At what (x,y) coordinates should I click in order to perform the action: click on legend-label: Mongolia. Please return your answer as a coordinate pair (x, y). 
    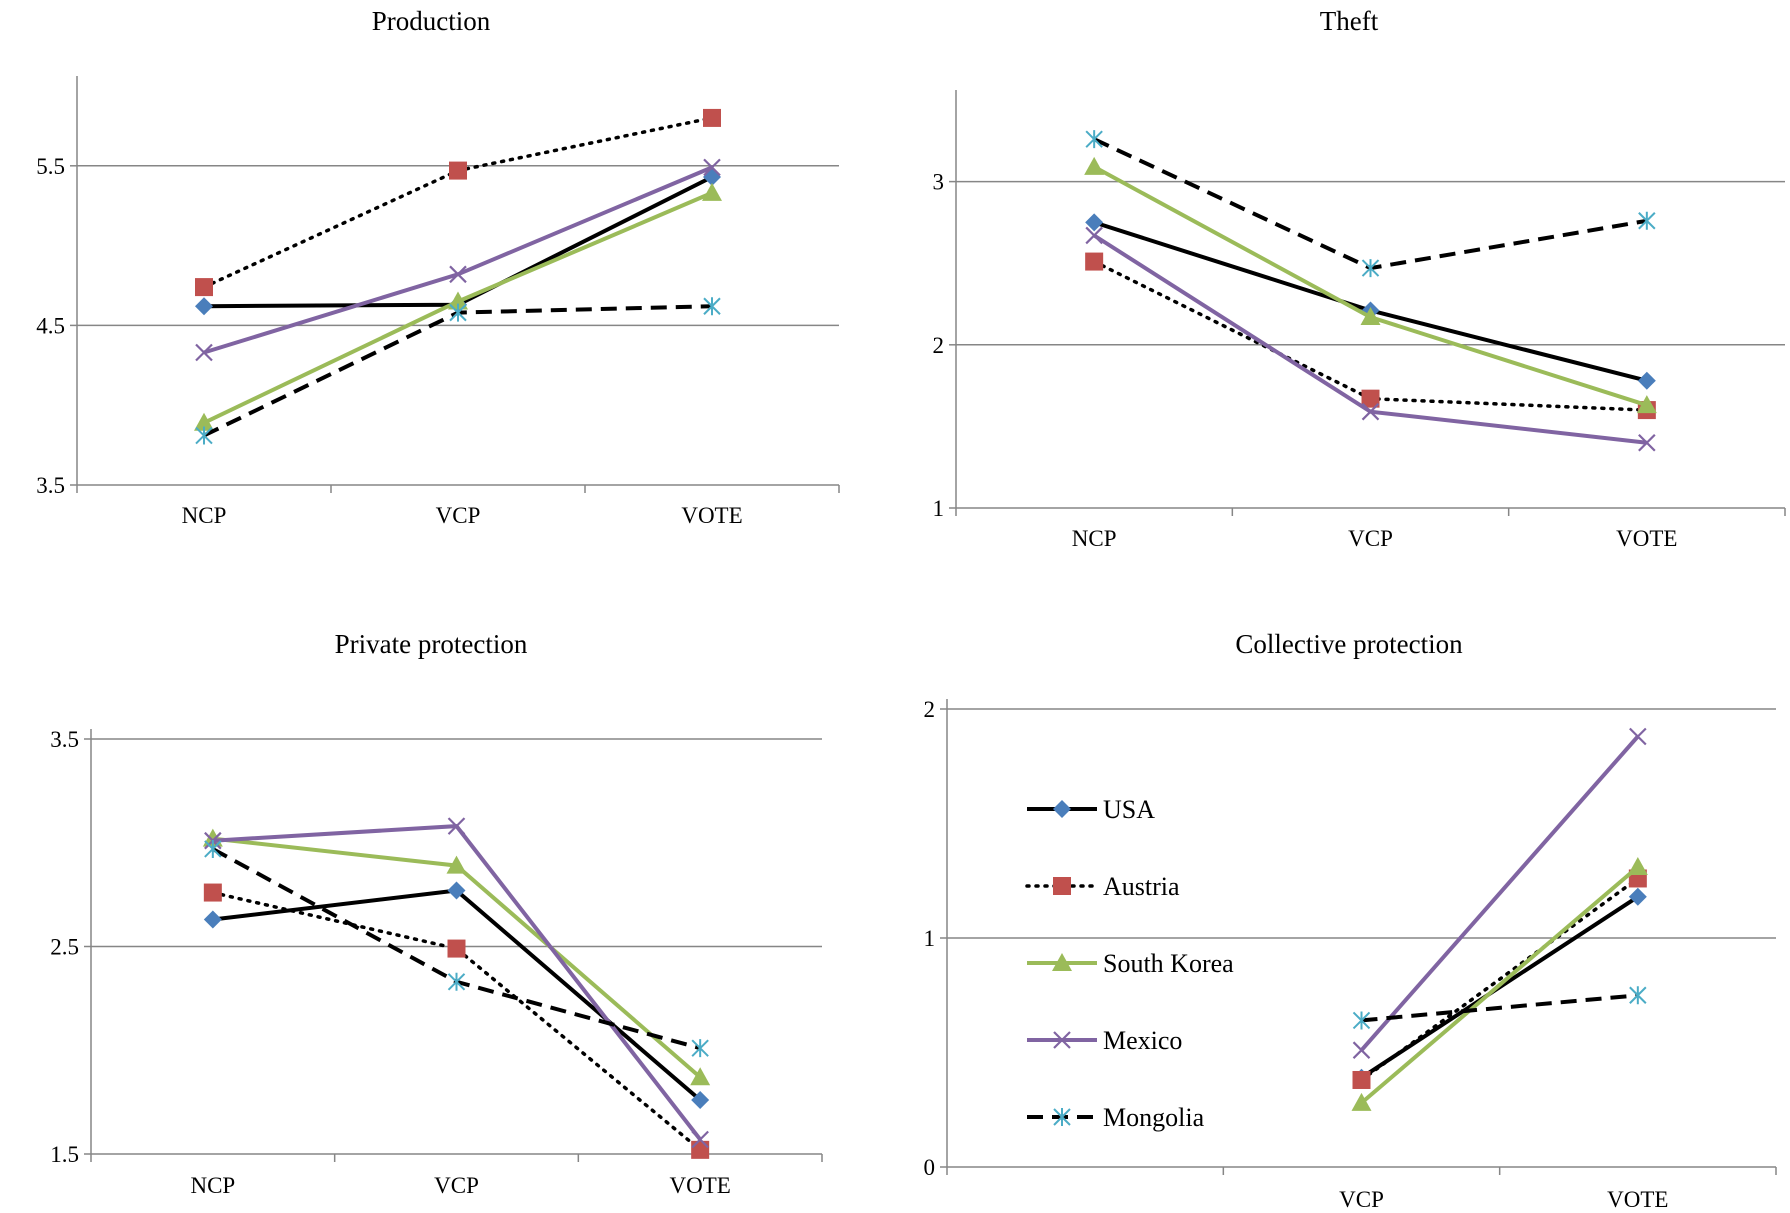
    Looking at the image, I should click on (1154, 1117).